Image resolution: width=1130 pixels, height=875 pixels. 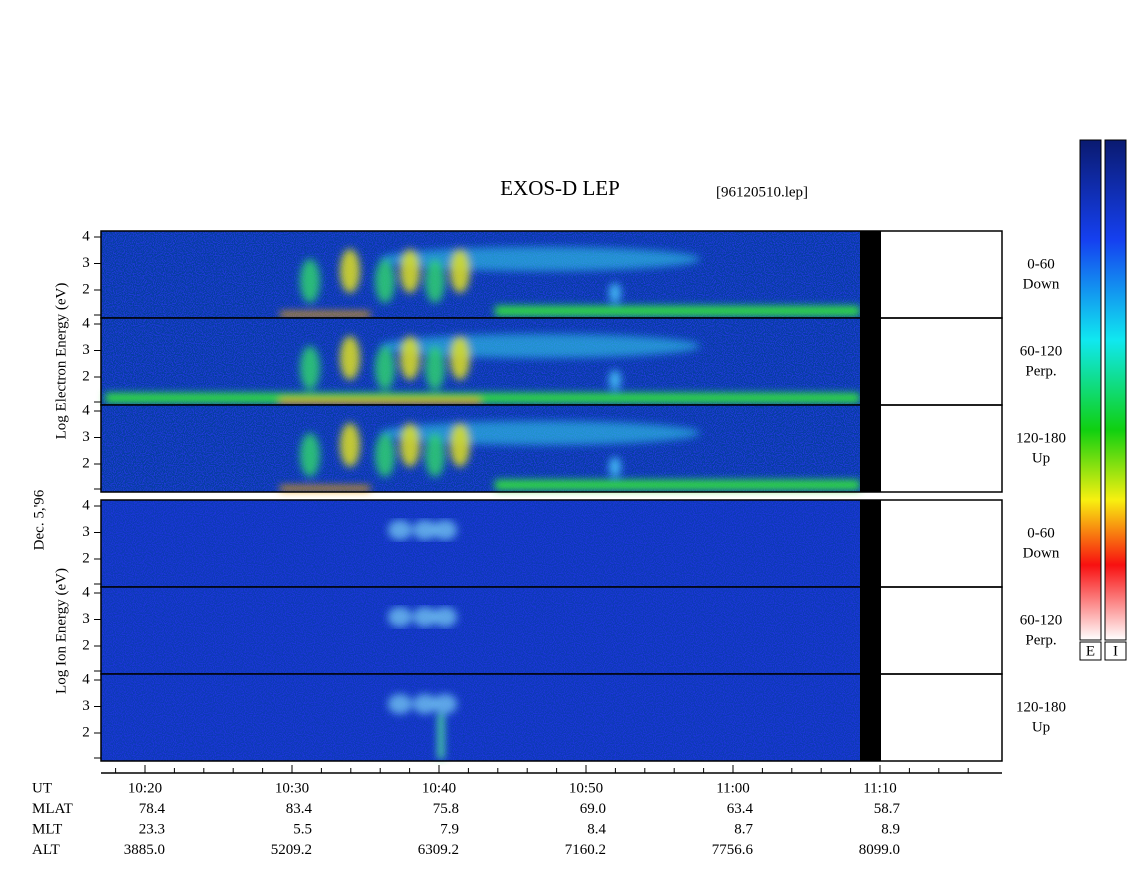 What do you see at coordinates (302, 829) in the screenshot?
I see `ephemeris-value: 5.5` at bounding box center [302, 829].